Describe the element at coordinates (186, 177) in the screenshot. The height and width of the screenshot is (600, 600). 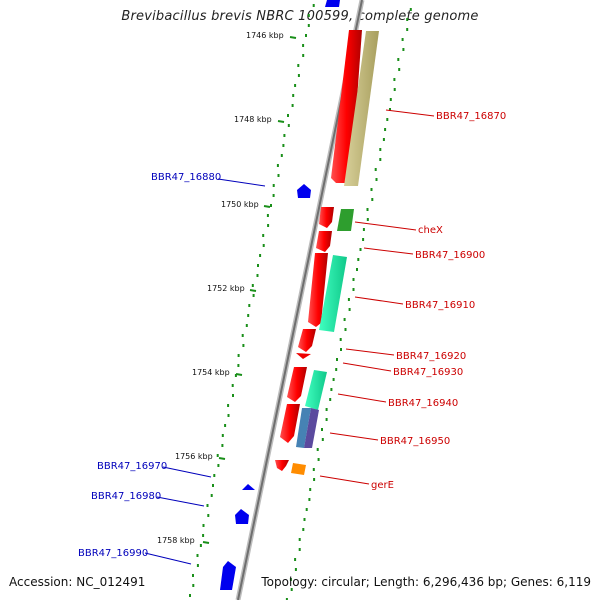
I see `gene-label: BBR47_16880` at that location.